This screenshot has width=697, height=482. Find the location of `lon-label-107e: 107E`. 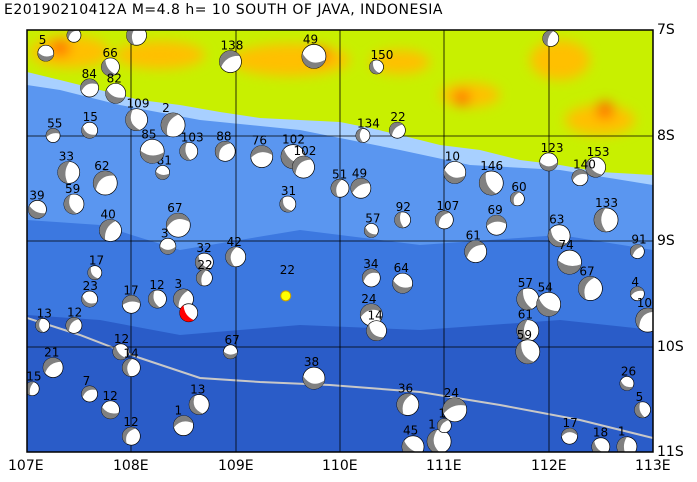

lon-label-107e: 107E is located at coordinates (26, 466).